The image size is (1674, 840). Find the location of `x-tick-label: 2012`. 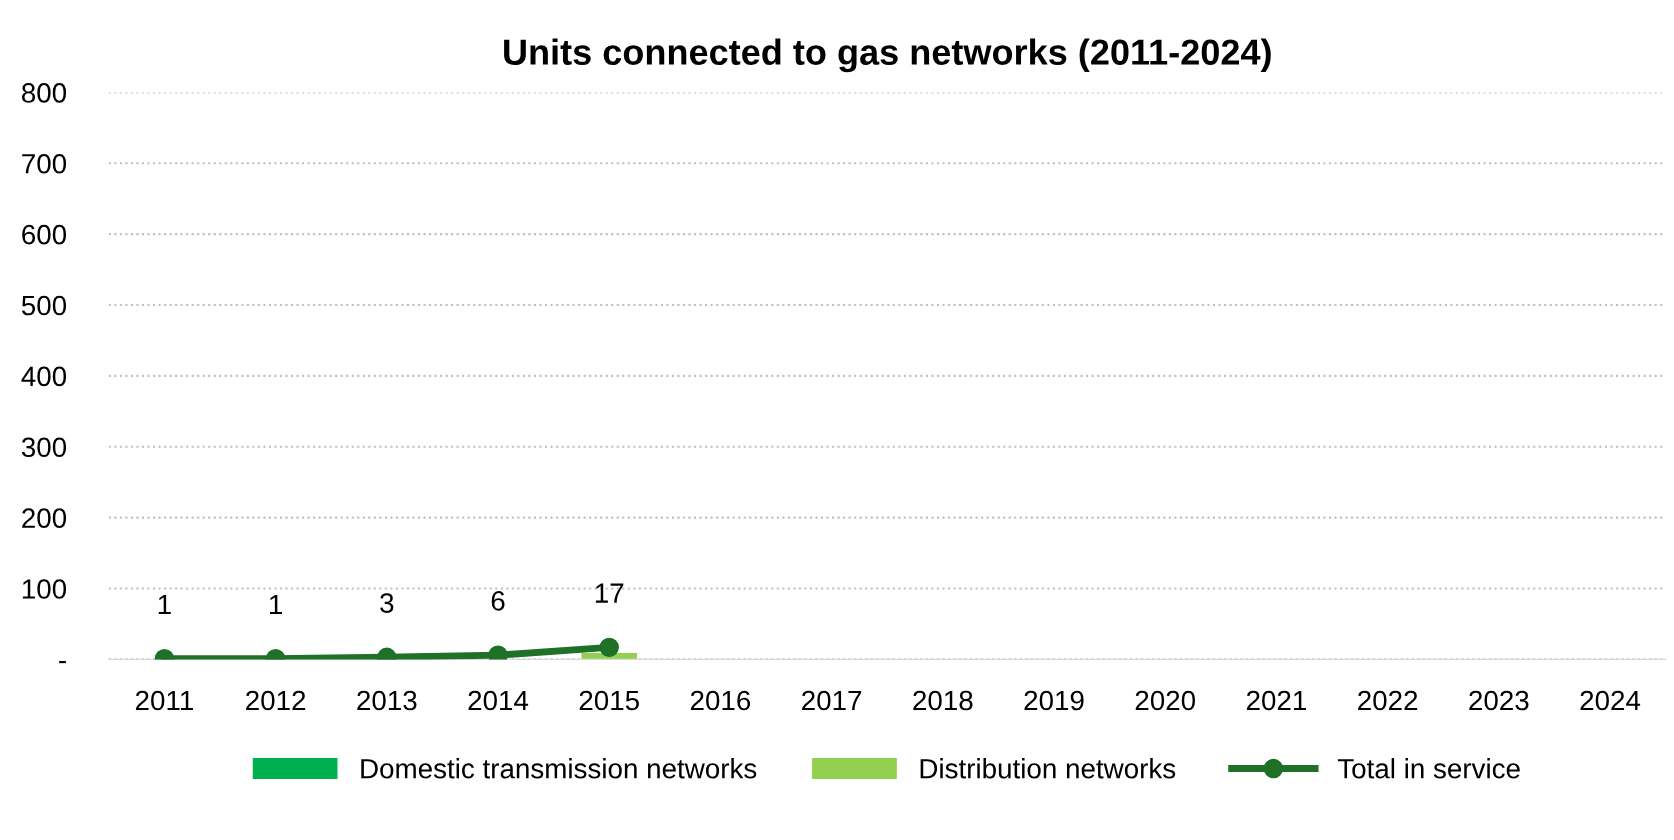

x-tick-label: 2012 is located at coordinates (276, 700).